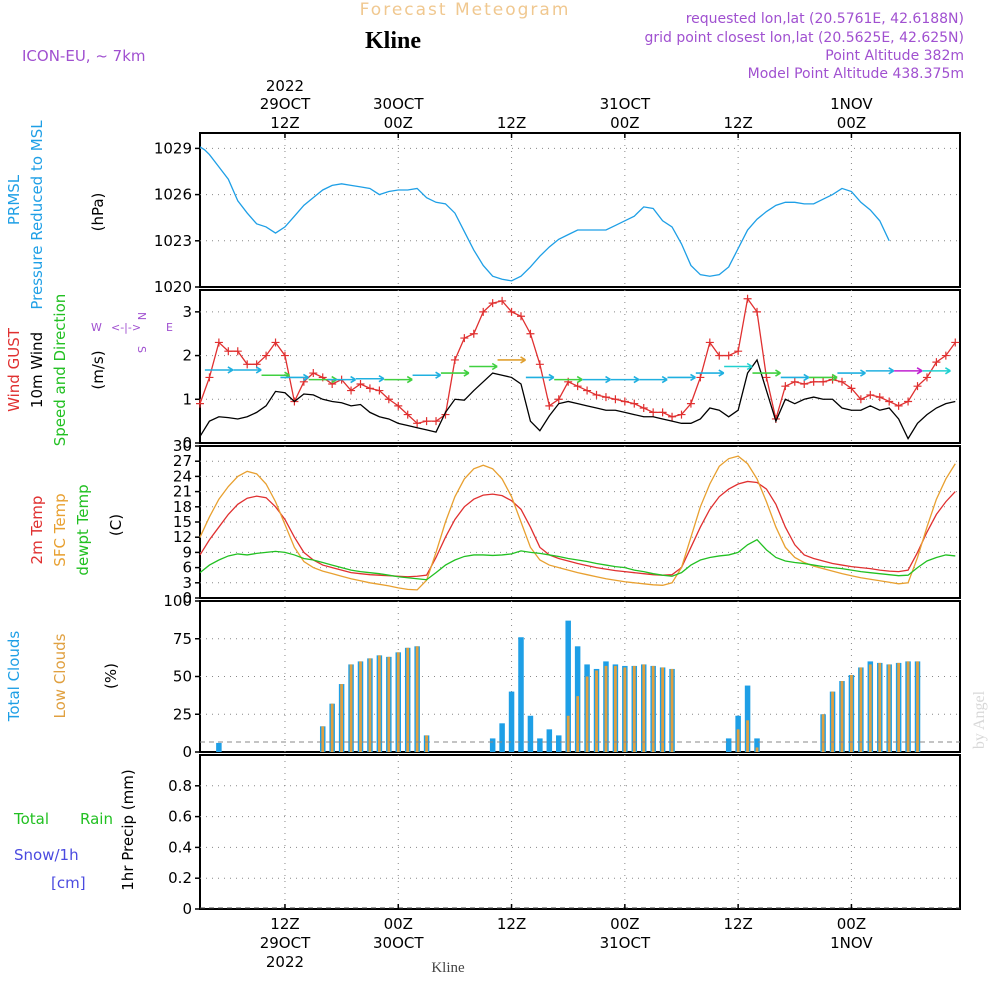 The width and height of the screenshot is (1000, 1000). Describe the element at coordinates (37, 215) in the screenshot. I see `pressure-axis-label: Pressure Reduced to MSL` at that location.